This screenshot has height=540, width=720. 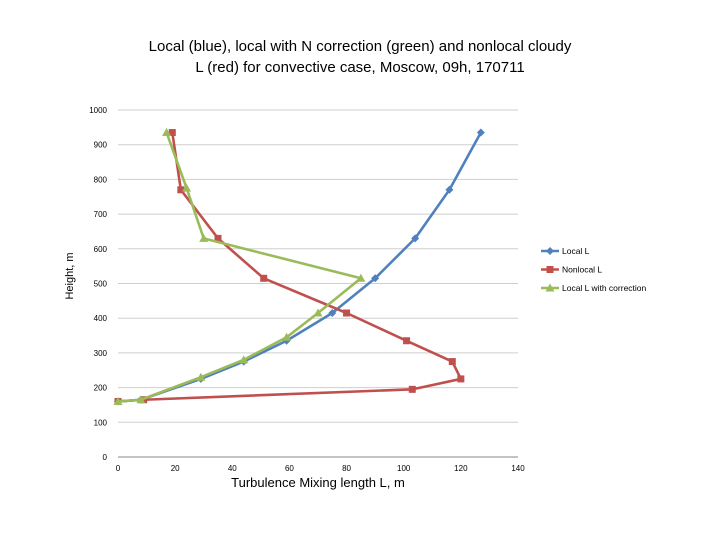 I want to click on x-tick-label-40: 40, so click(x=232, y=468).